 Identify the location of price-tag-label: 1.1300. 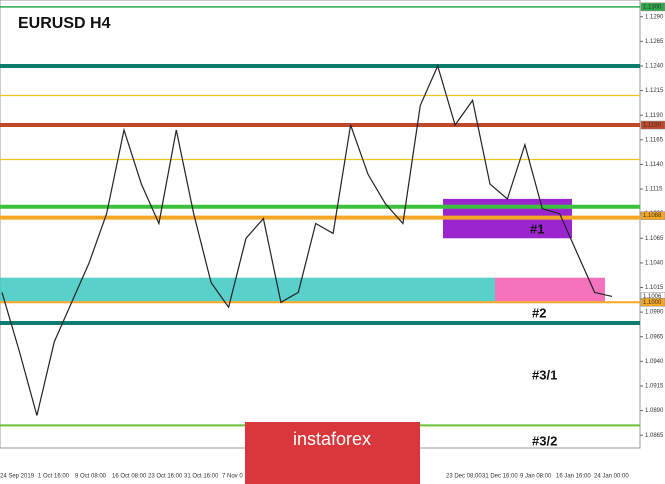
(652, 7).